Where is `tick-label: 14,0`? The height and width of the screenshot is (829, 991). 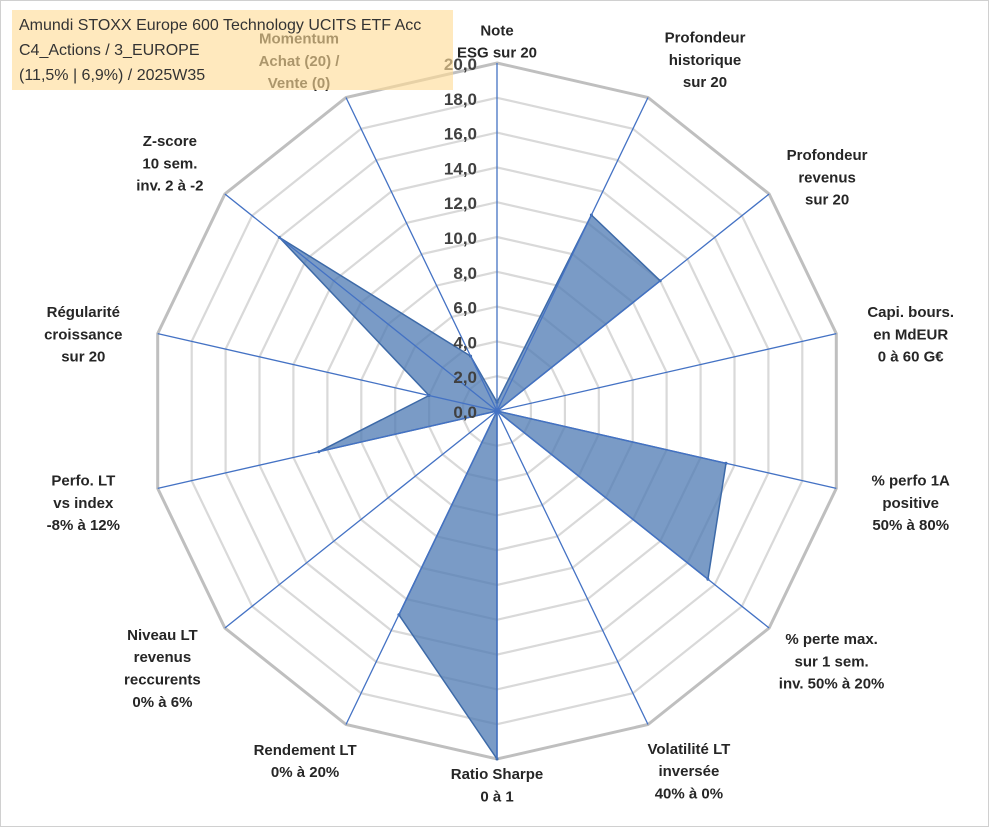 tick-label: 14,0 is located at coordinates (460, 168).